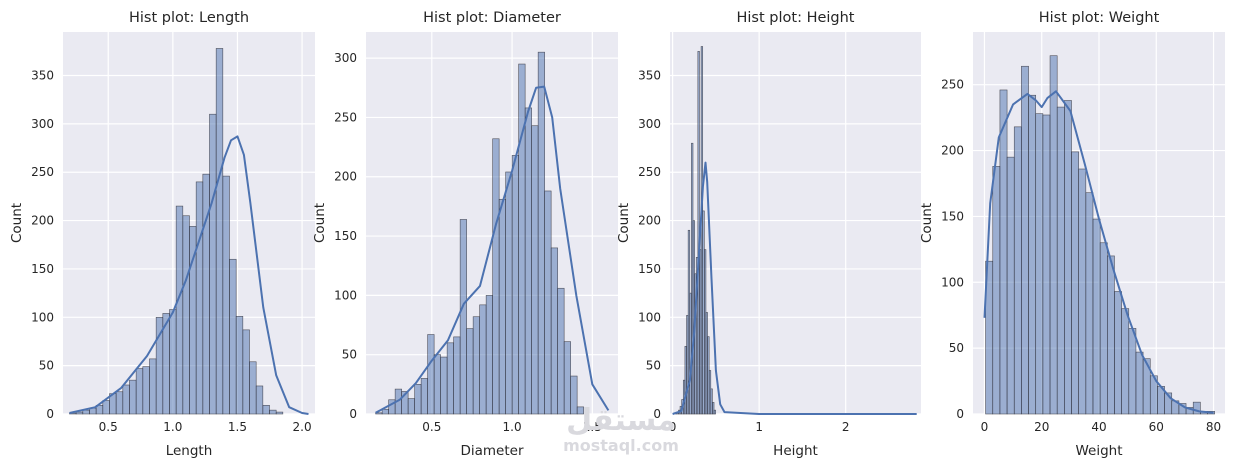 Image resolution: width=1235 pixels, height=468 pixels. I want to click on chart-title: Hist plot: Diameter, so click(492, 18).